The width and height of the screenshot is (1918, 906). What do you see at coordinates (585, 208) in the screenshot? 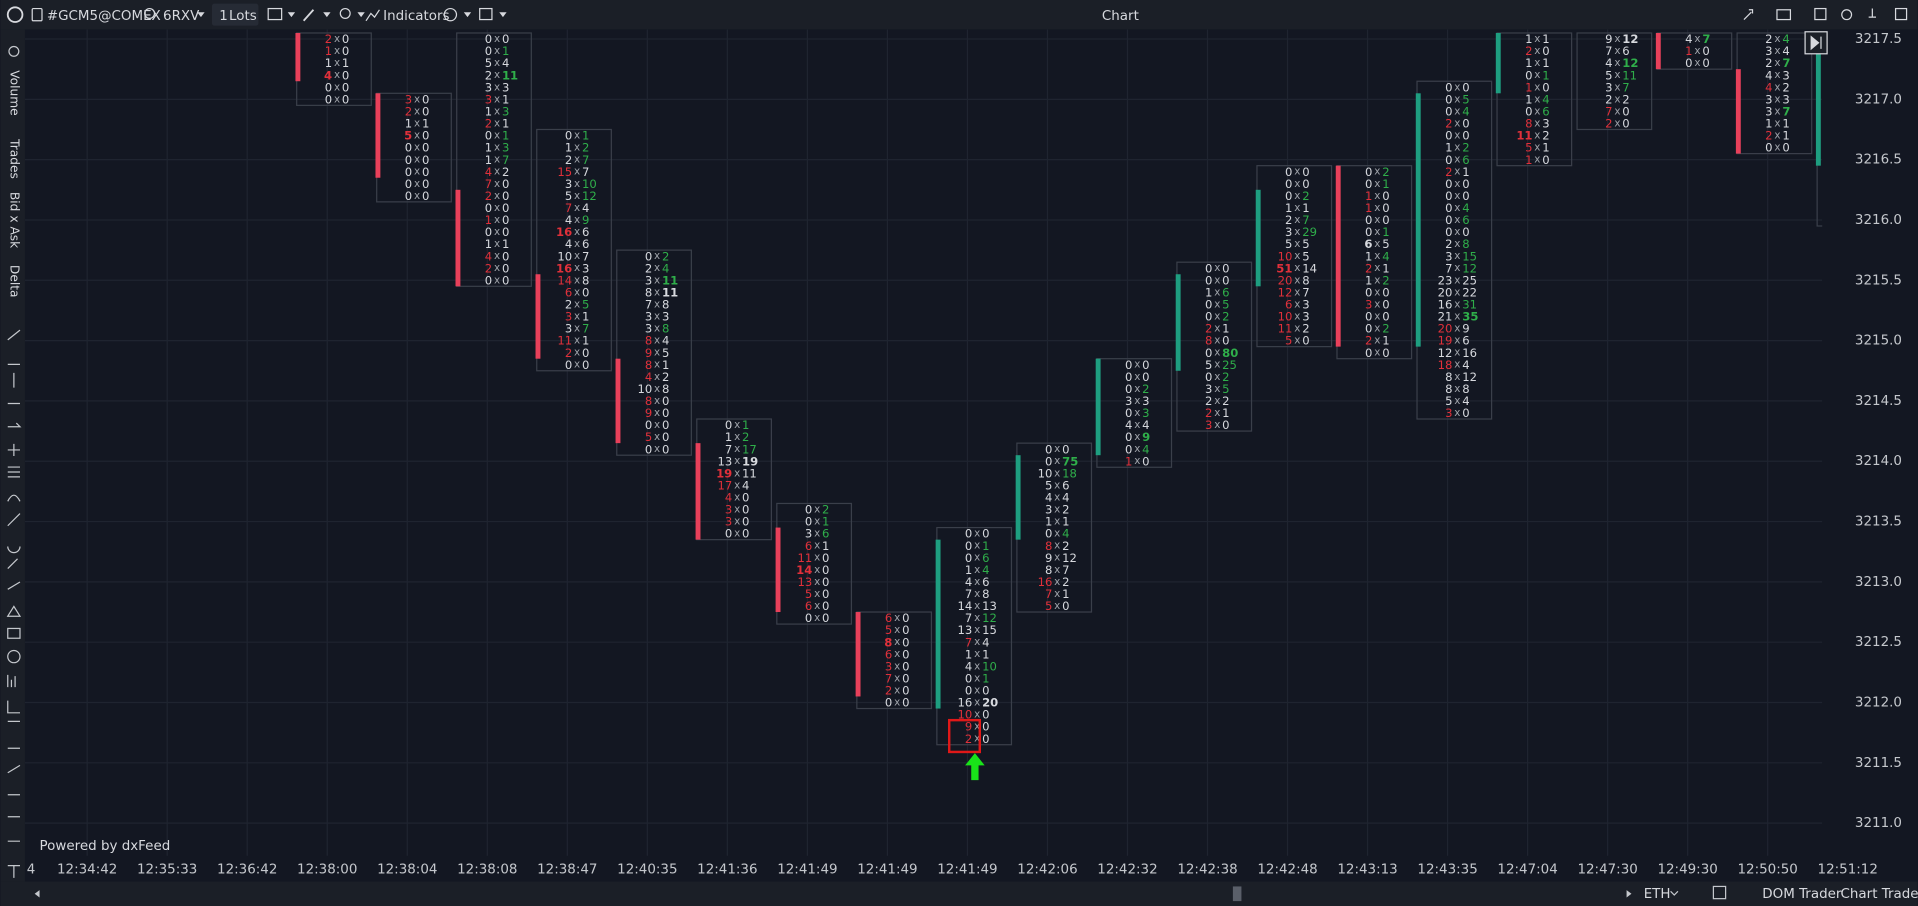
I see `ask-volume: 4` at bounding box center [585, 208].